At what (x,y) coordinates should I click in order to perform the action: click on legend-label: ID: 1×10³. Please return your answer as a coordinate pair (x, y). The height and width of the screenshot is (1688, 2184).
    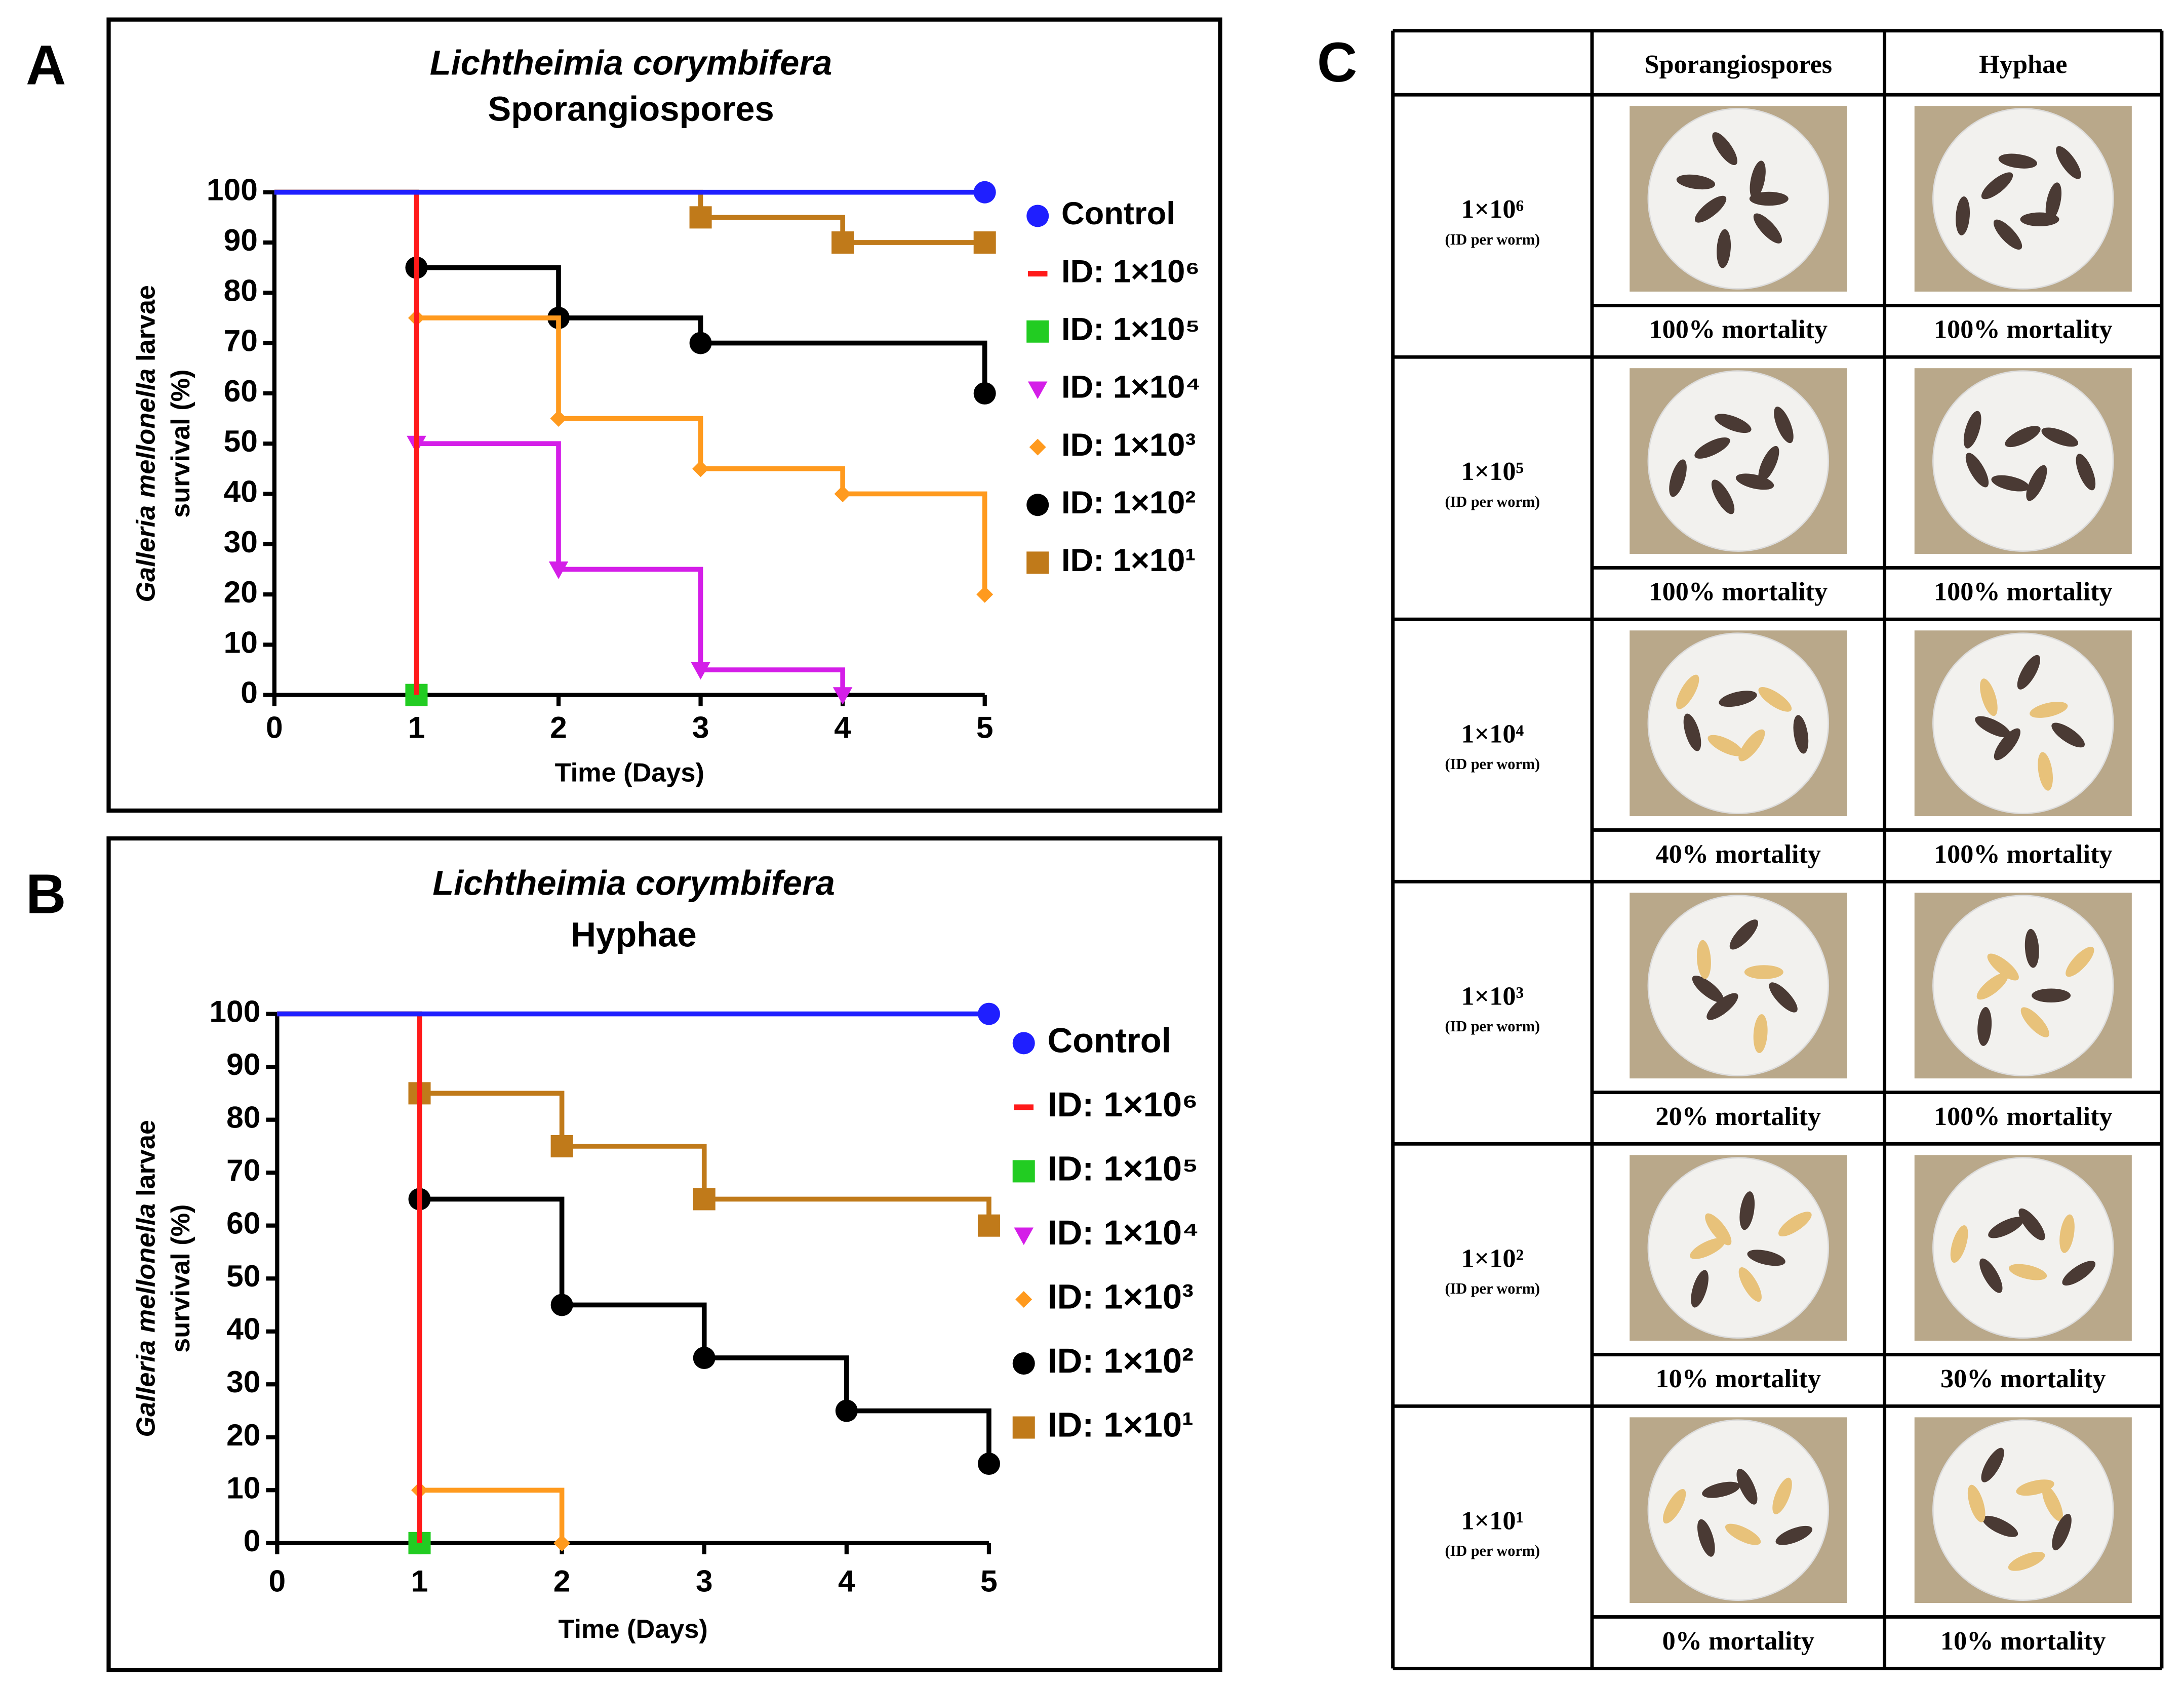
    Looking at the image, I should click on (1120, 1297).